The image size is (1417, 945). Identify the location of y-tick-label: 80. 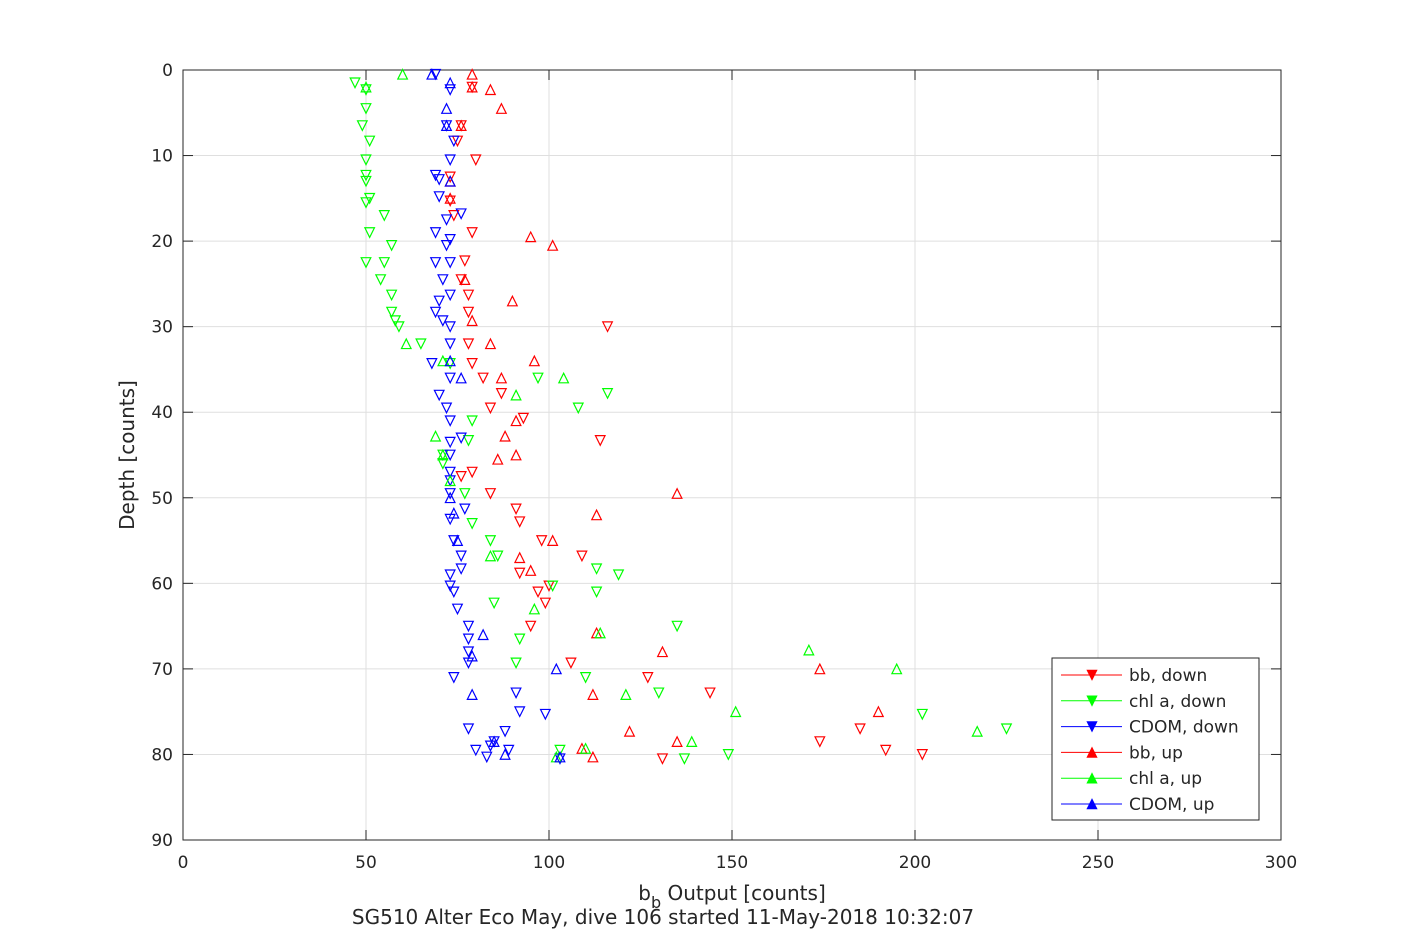
(162, 755).